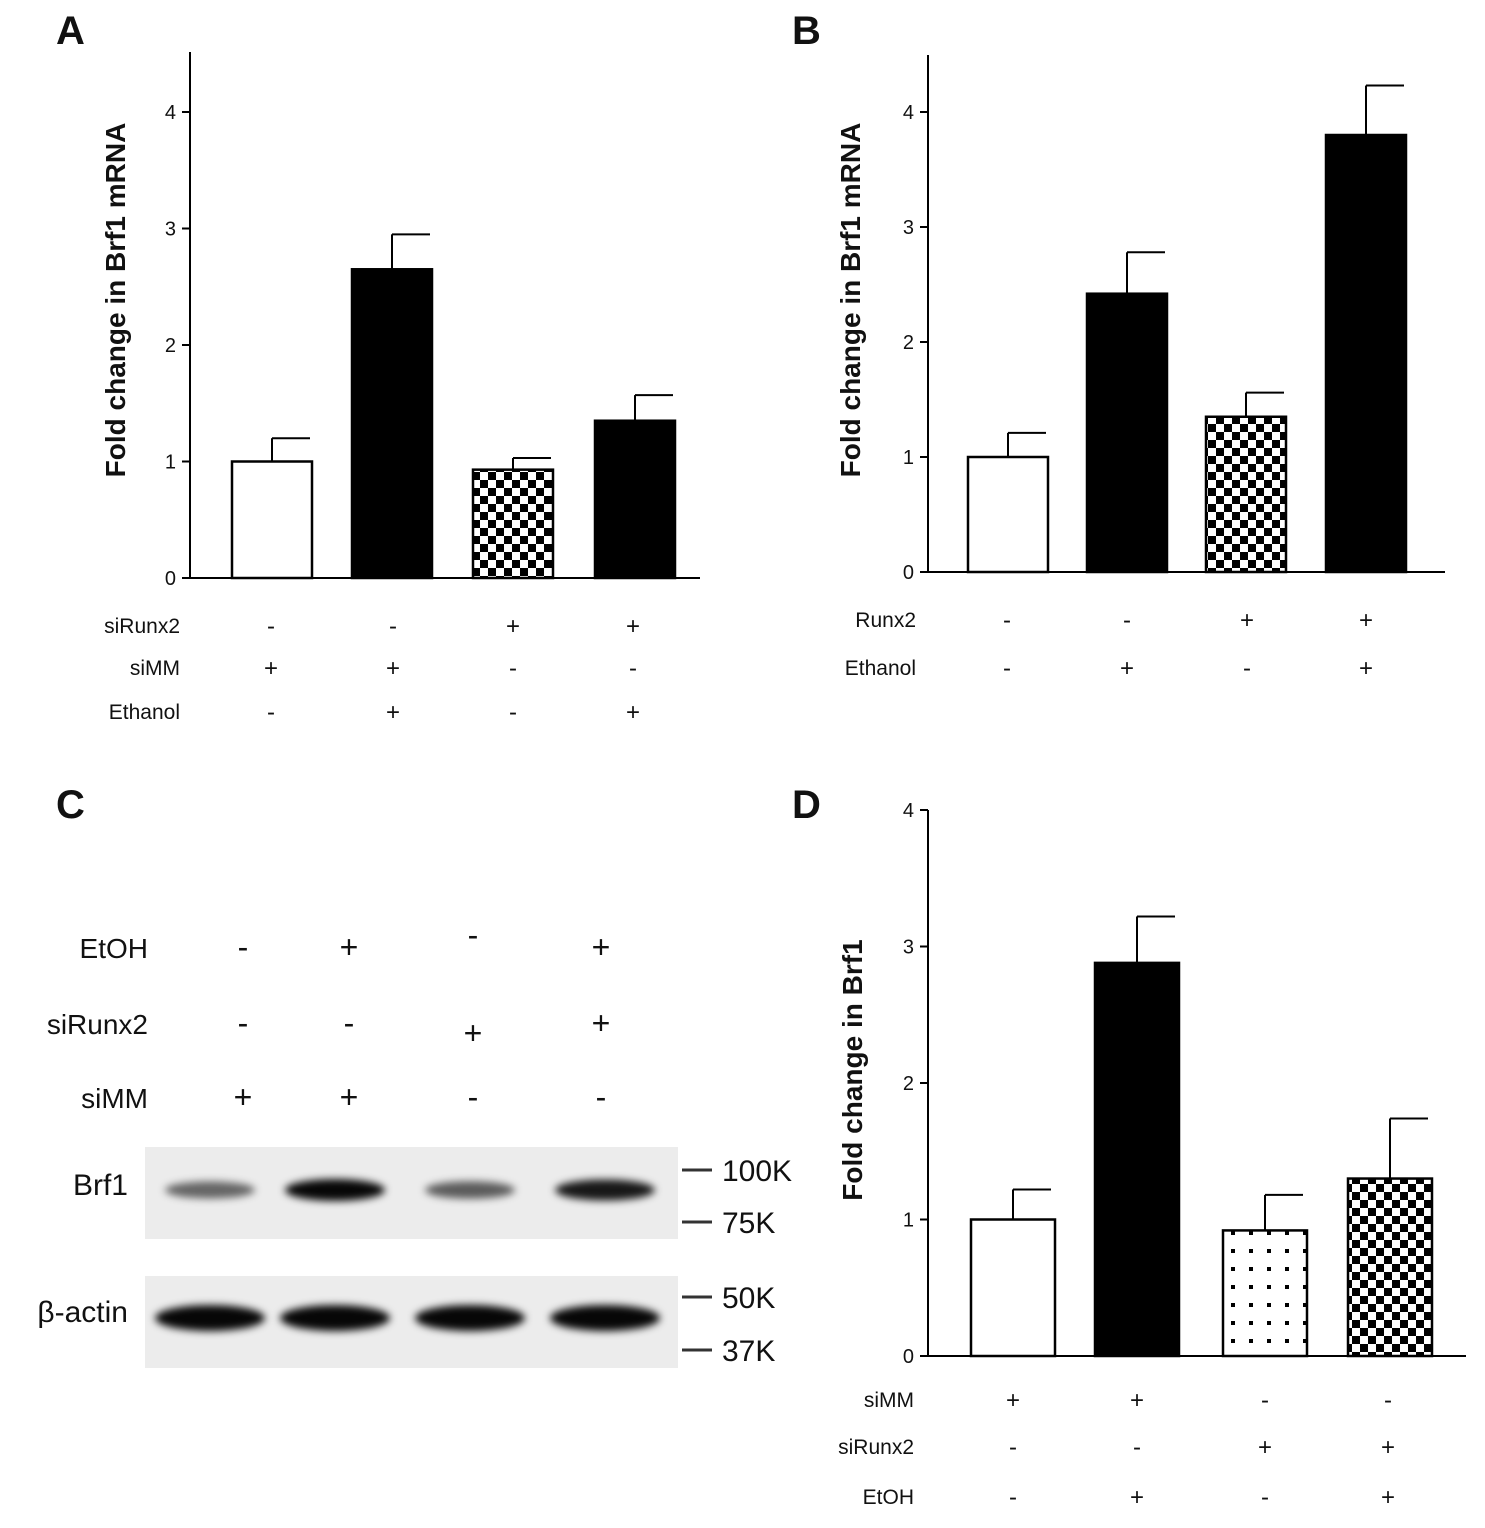  Describe the element at coordinates (757, 1171) in the screenshot. I see `molecular-weight-marker: 100K` at that location.